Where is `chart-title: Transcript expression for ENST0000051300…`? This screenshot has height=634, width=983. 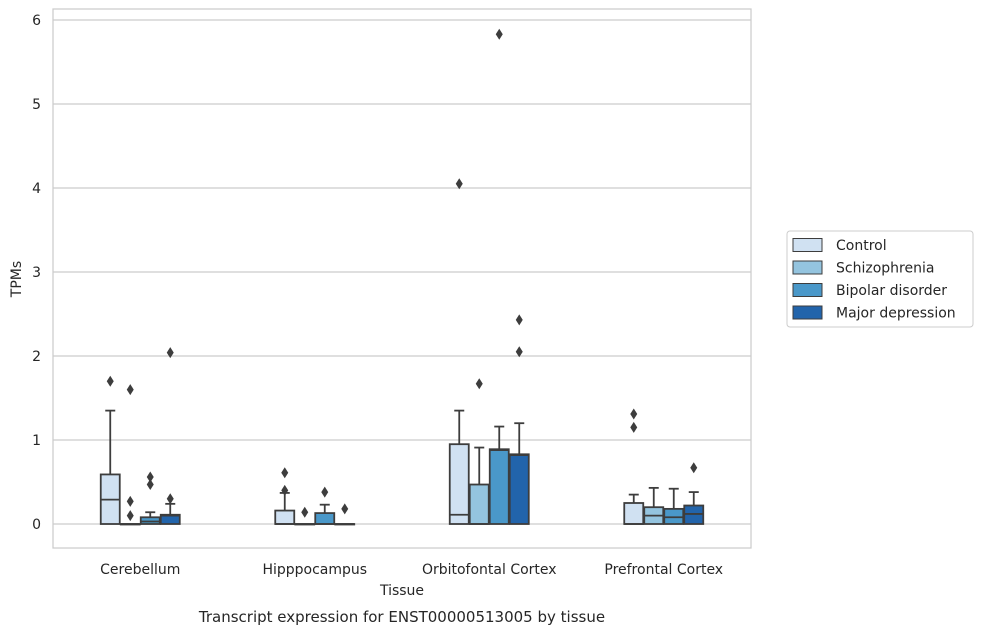
chart-title: Transcript expression for ENST0000051300… is located at coordinates (401, 617).